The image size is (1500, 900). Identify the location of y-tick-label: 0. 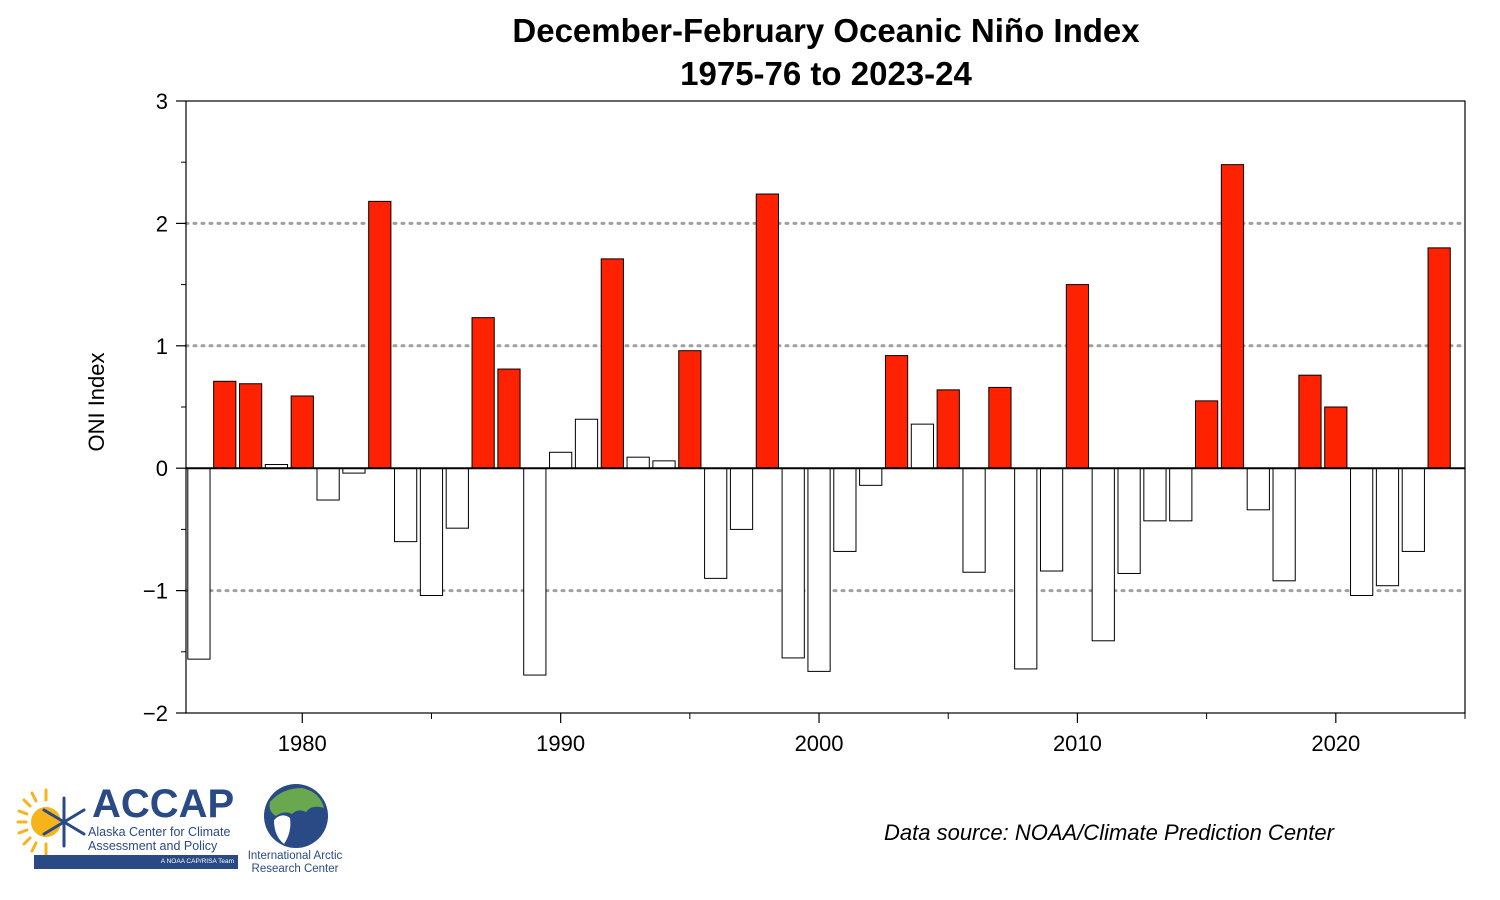
(162, 468).